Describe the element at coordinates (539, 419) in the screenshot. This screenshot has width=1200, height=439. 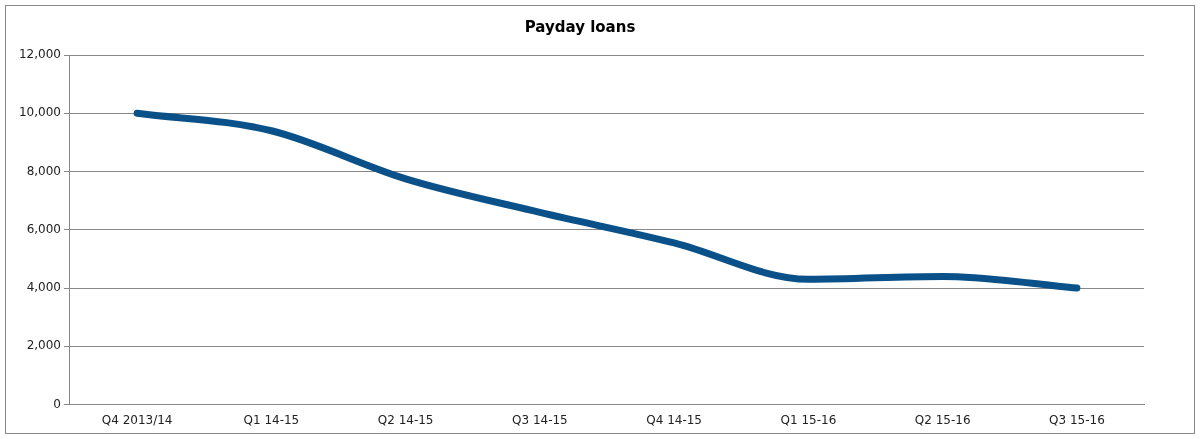
I see `x-tick-label: Q3 14-15` at that location.